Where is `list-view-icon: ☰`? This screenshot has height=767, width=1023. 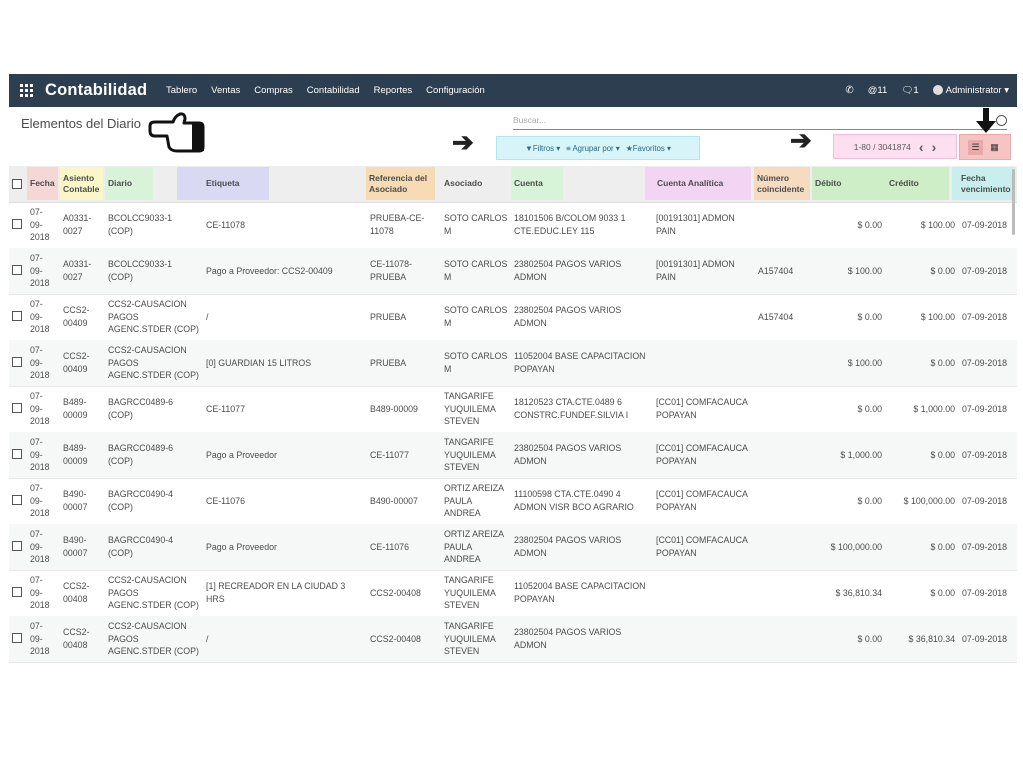 list-view-icon: ☰ is located at coordinates (975, 147).